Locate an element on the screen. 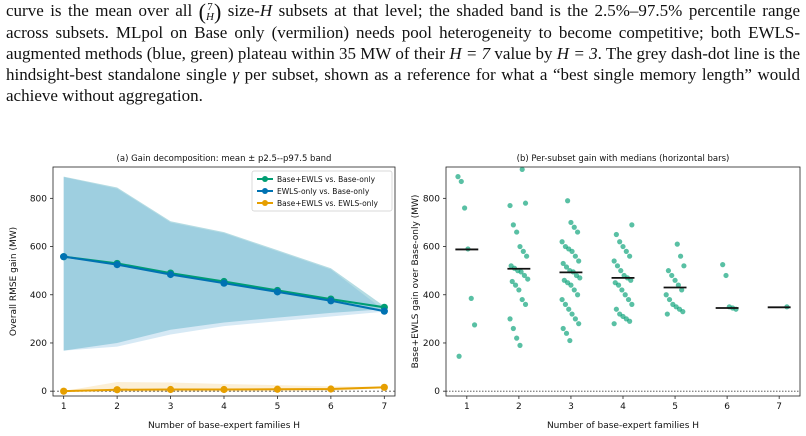 This screenshot has height=436, width=806. legend-label-2: Base+EWLS vs. EWLS-only is located at coordinates (328, 203).